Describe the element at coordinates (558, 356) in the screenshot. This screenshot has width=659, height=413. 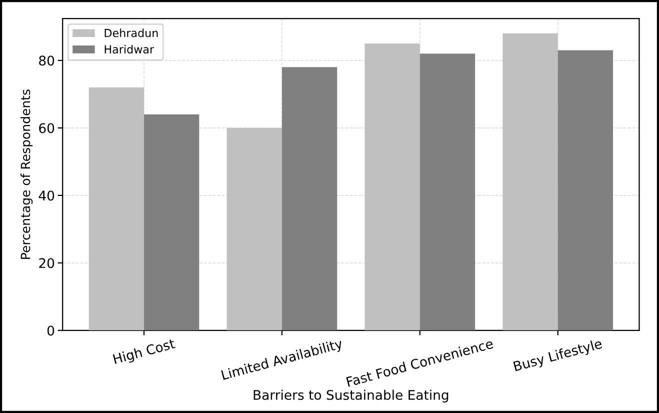
I see `x-tick-label: Busy Lifestyle` at that location.